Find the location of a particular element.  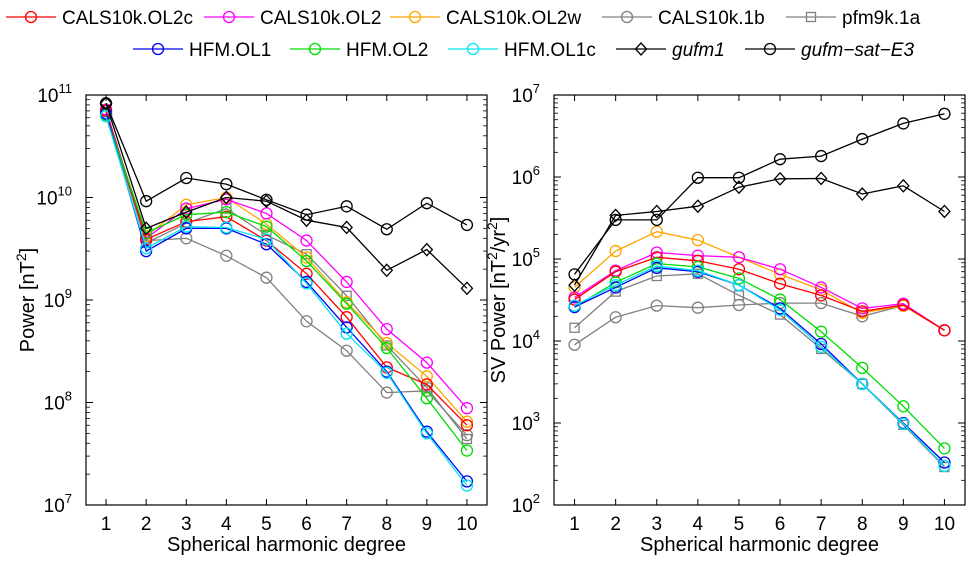

series-hfm1c is located at coordinates (759, 366).